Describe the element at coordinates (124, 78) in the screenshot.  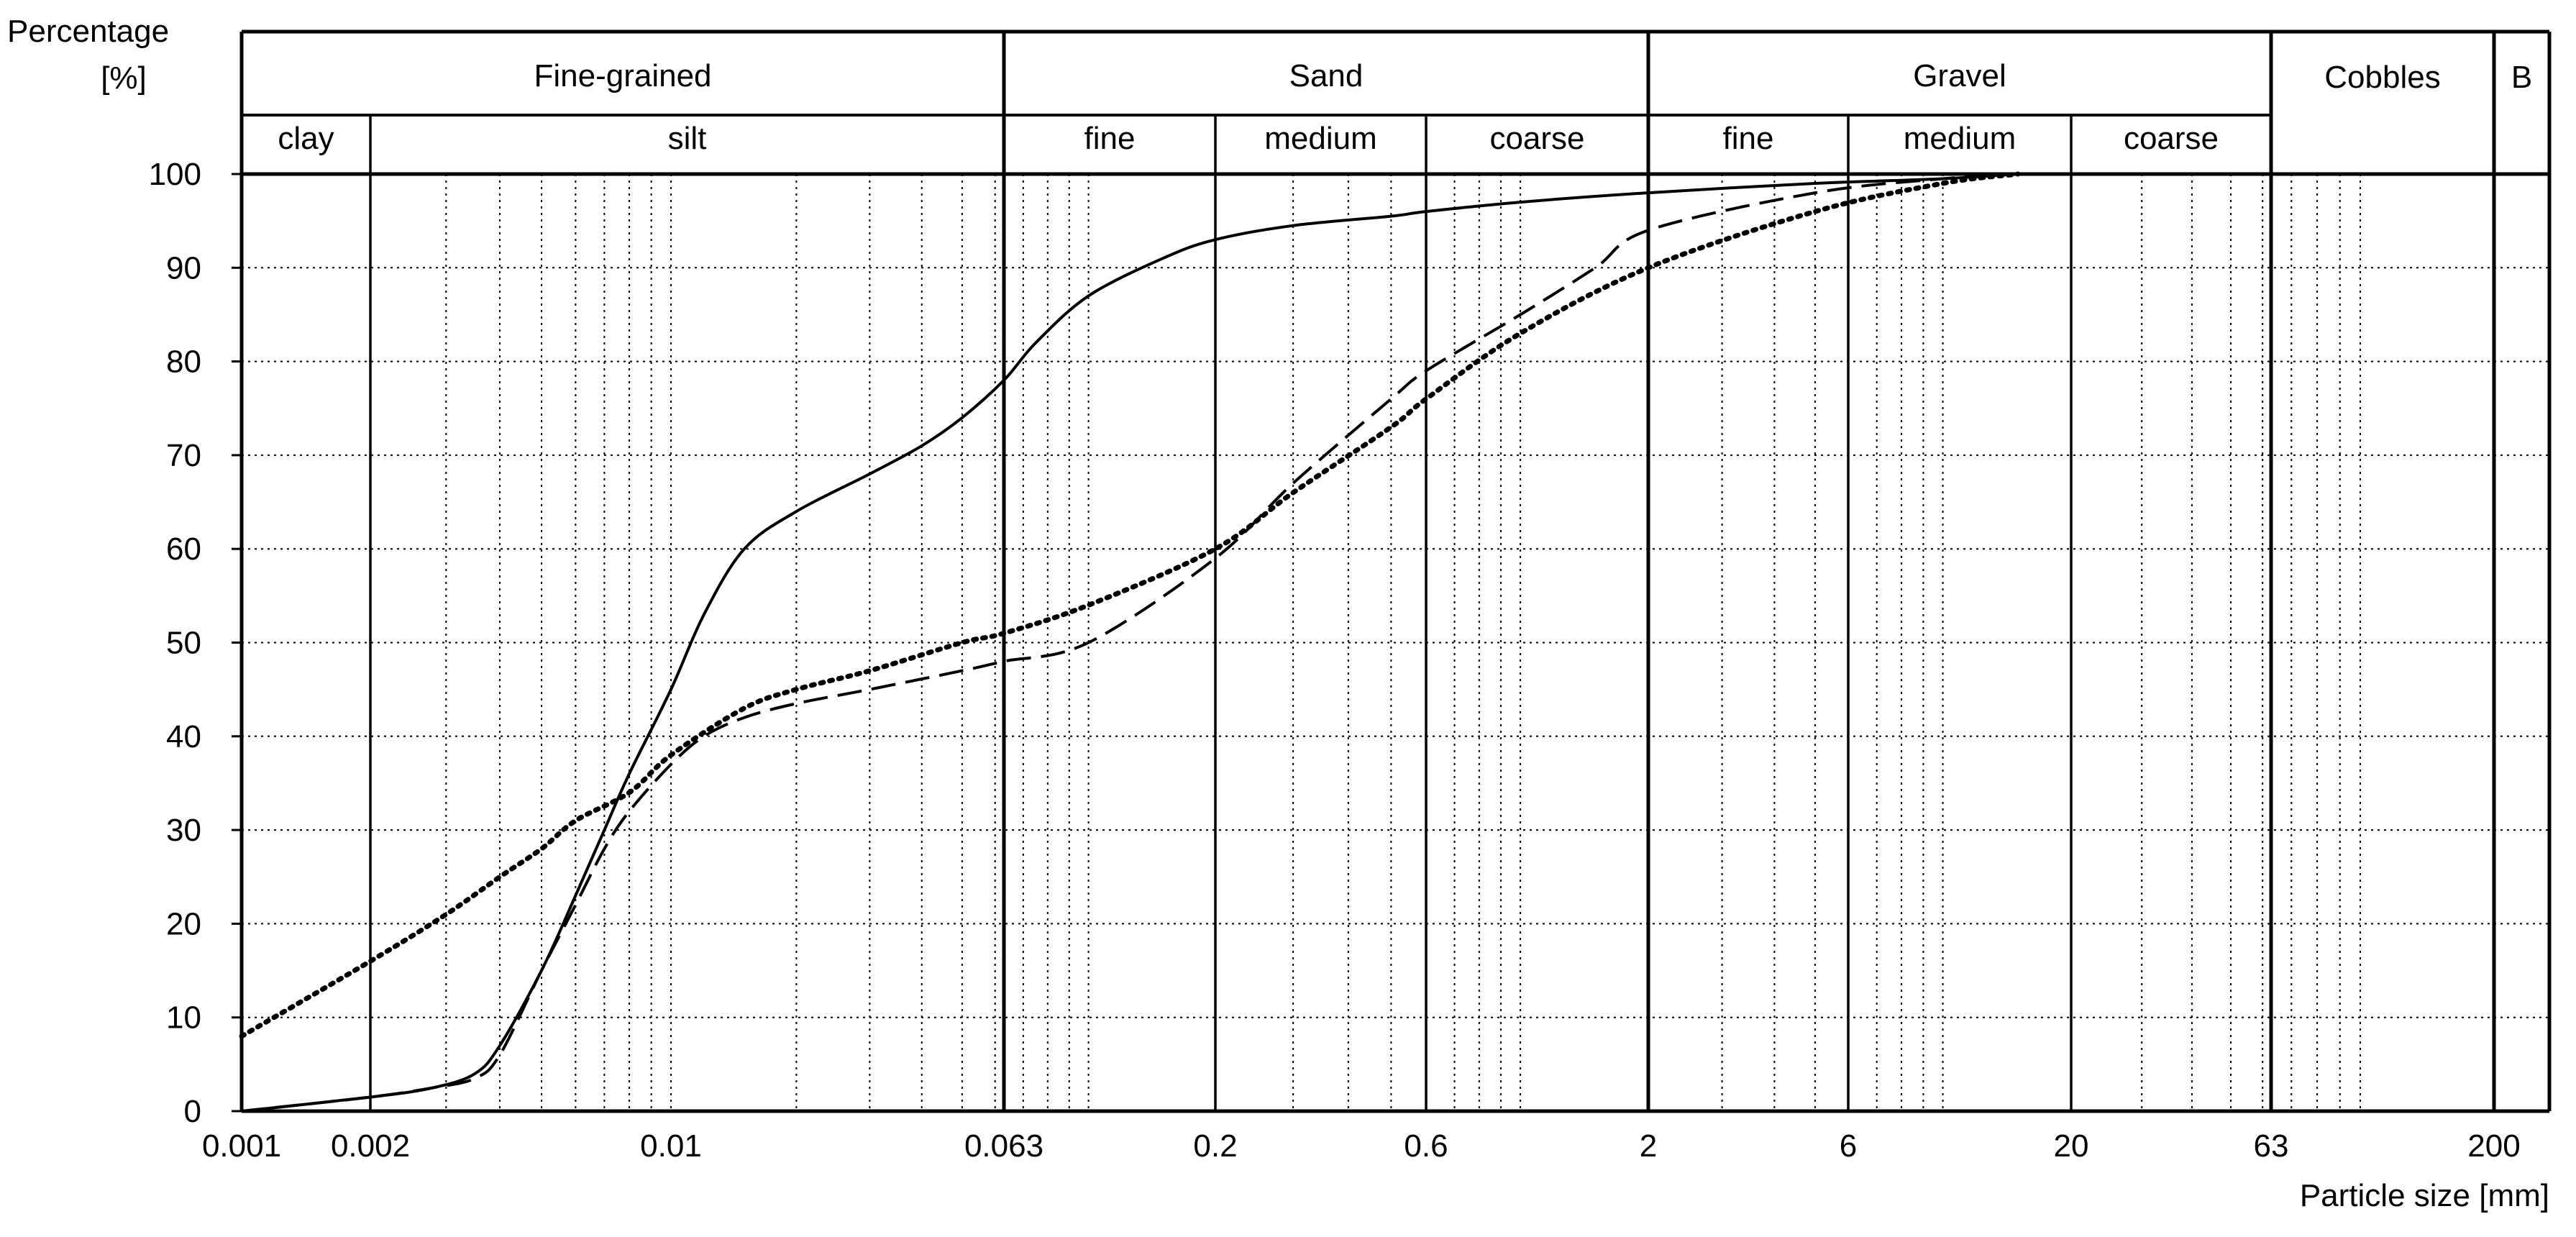
I see `y-axis-unit: [%]` at that location.